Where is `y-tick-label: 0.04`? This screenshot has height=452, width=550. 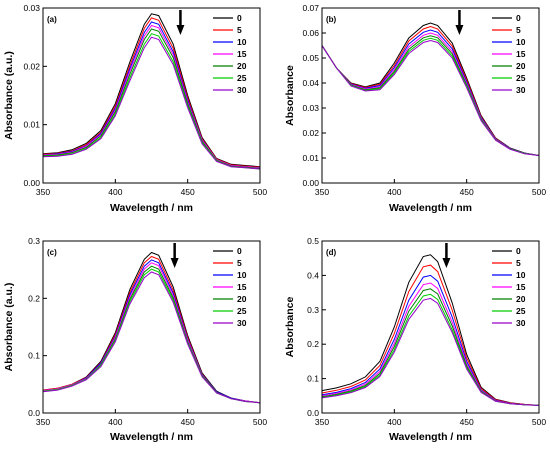 y-tick-label: 0.04 is located at coordinates (310, 83).